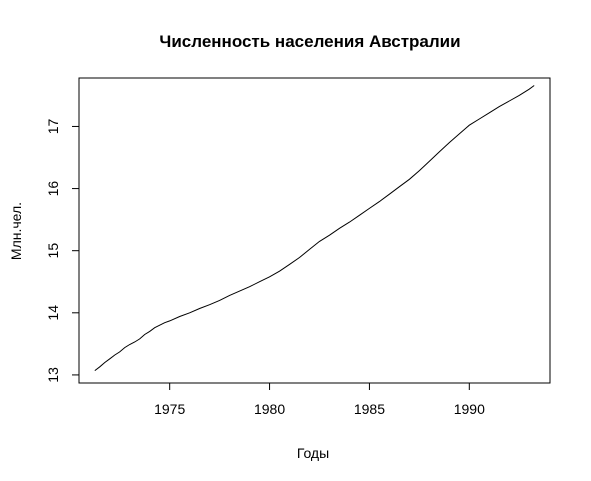 The image size is (591, 481). Describe the element at coordinates (169, 409) in the screenshot. I see `x-tick-label: 1975` at that location.